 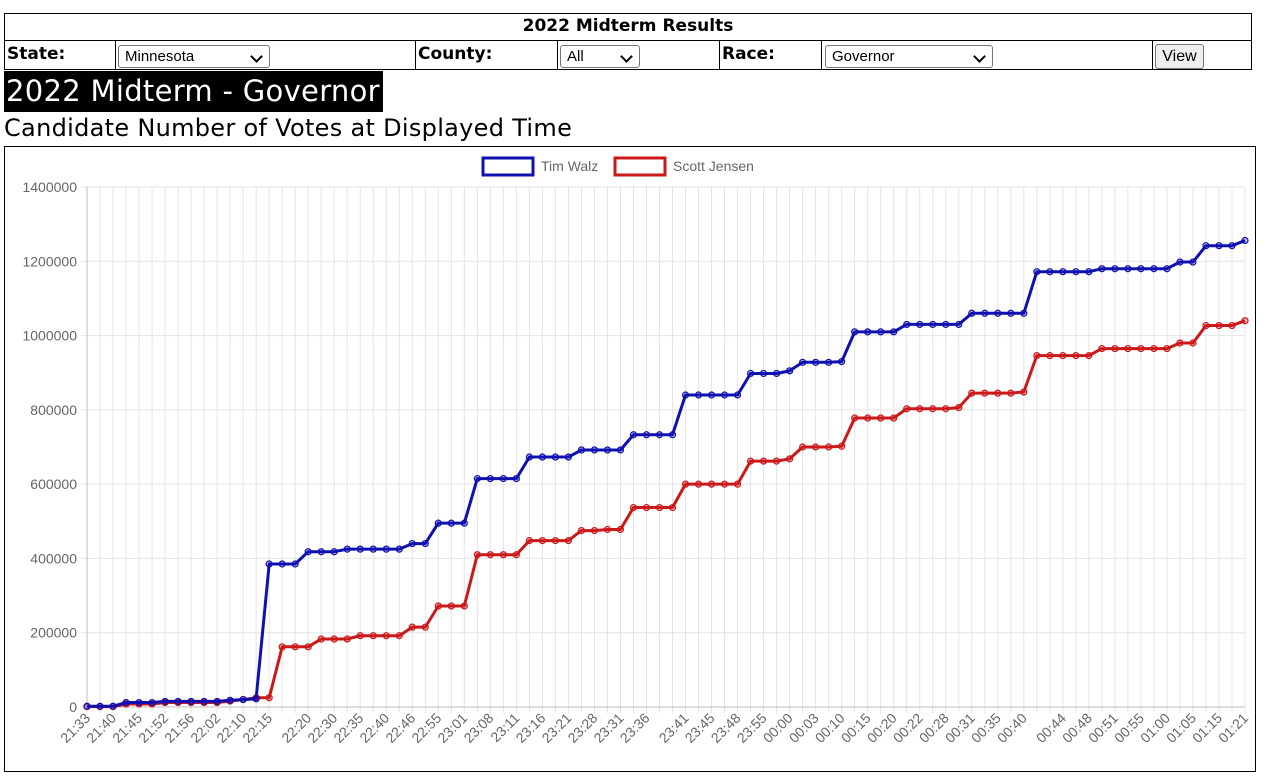 What do you see at coordinates (194, 56) in the screenshot?
I see `state-select: Minnesota` at bounding box center [194, 56].